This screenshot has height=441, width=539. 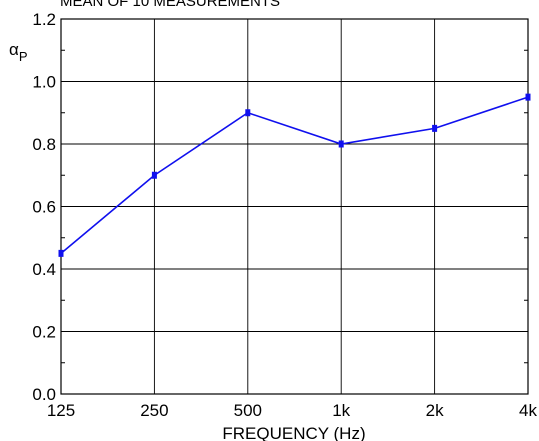 What do you see at coordinates (154, 410) in the screenshot?
I see `x-tick-label: 250` at bounding box center [154, 410].